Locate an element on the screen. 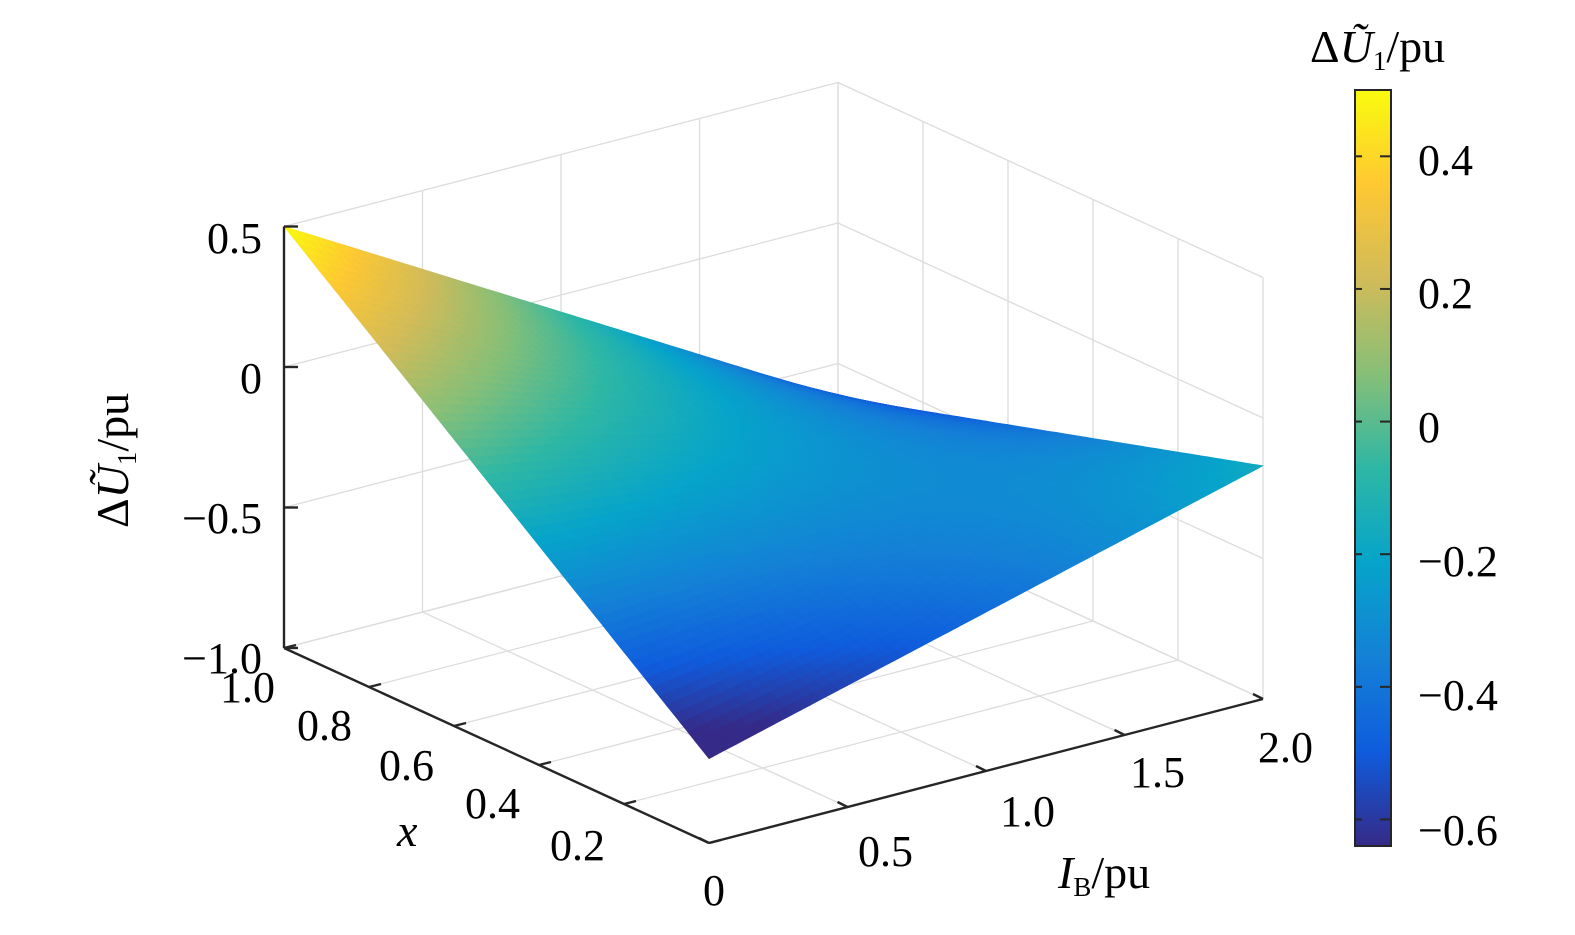  colorbar-label: ΔŨ1/pu is located at coordinates (1377, 48).